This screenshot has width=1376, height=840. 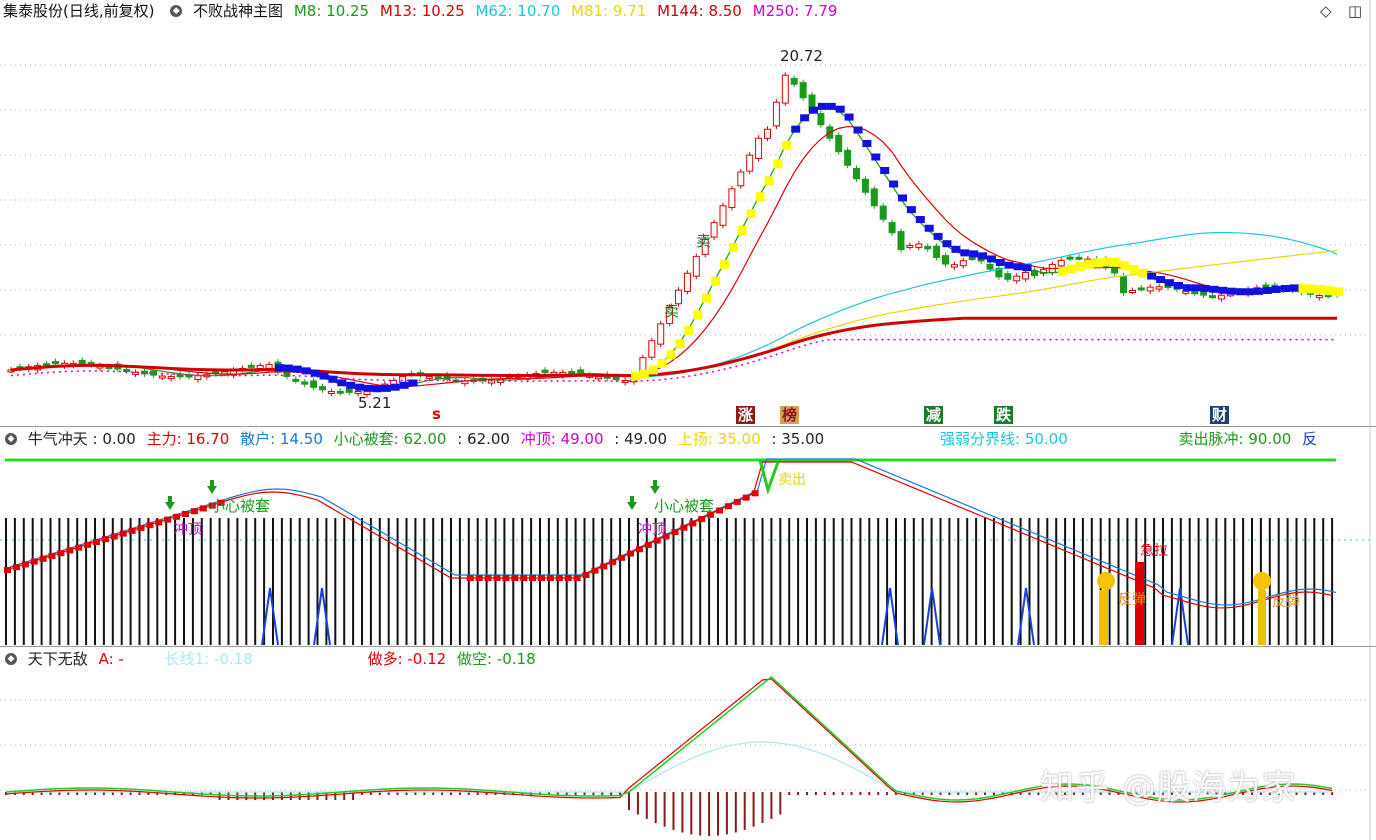 What do you see at coordinates (669, 740) in the screenshot?
I see `long-position-line` at bounding box center [669, 740].